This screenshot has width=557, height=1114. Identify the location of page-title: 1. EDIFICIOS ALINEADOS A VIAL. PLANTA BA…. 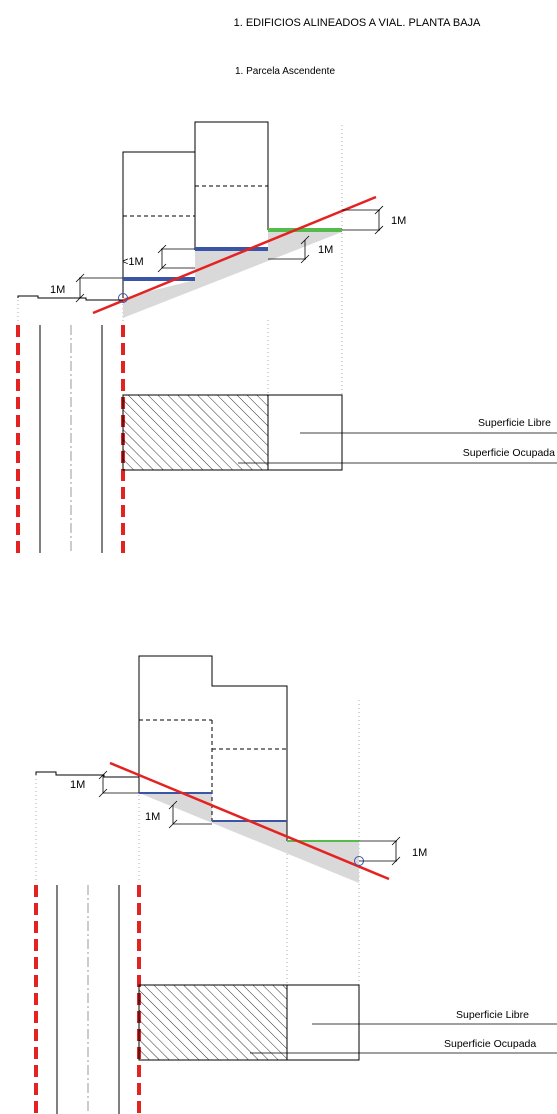
(357, 23).